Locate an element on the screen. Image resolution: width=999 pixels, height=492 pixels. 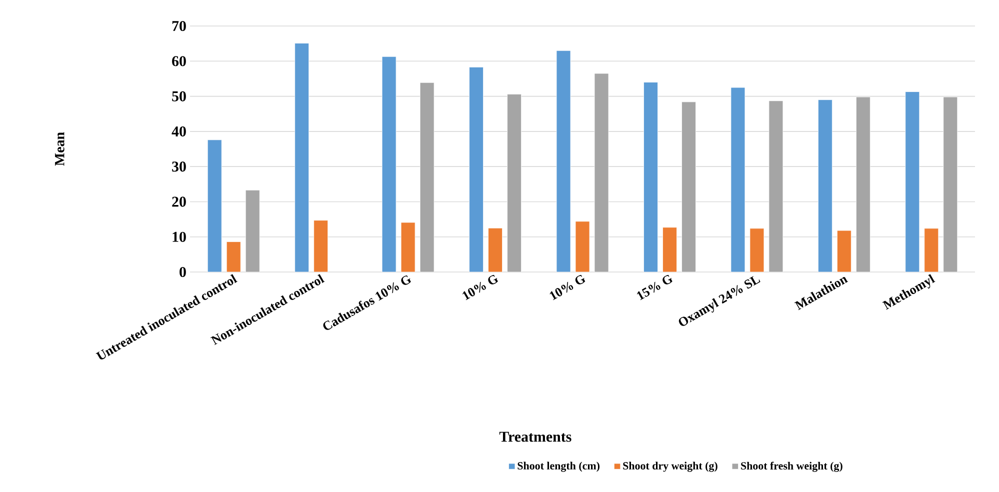
legend-label: Shoot length (cm) is located at coordinates (559, 467).